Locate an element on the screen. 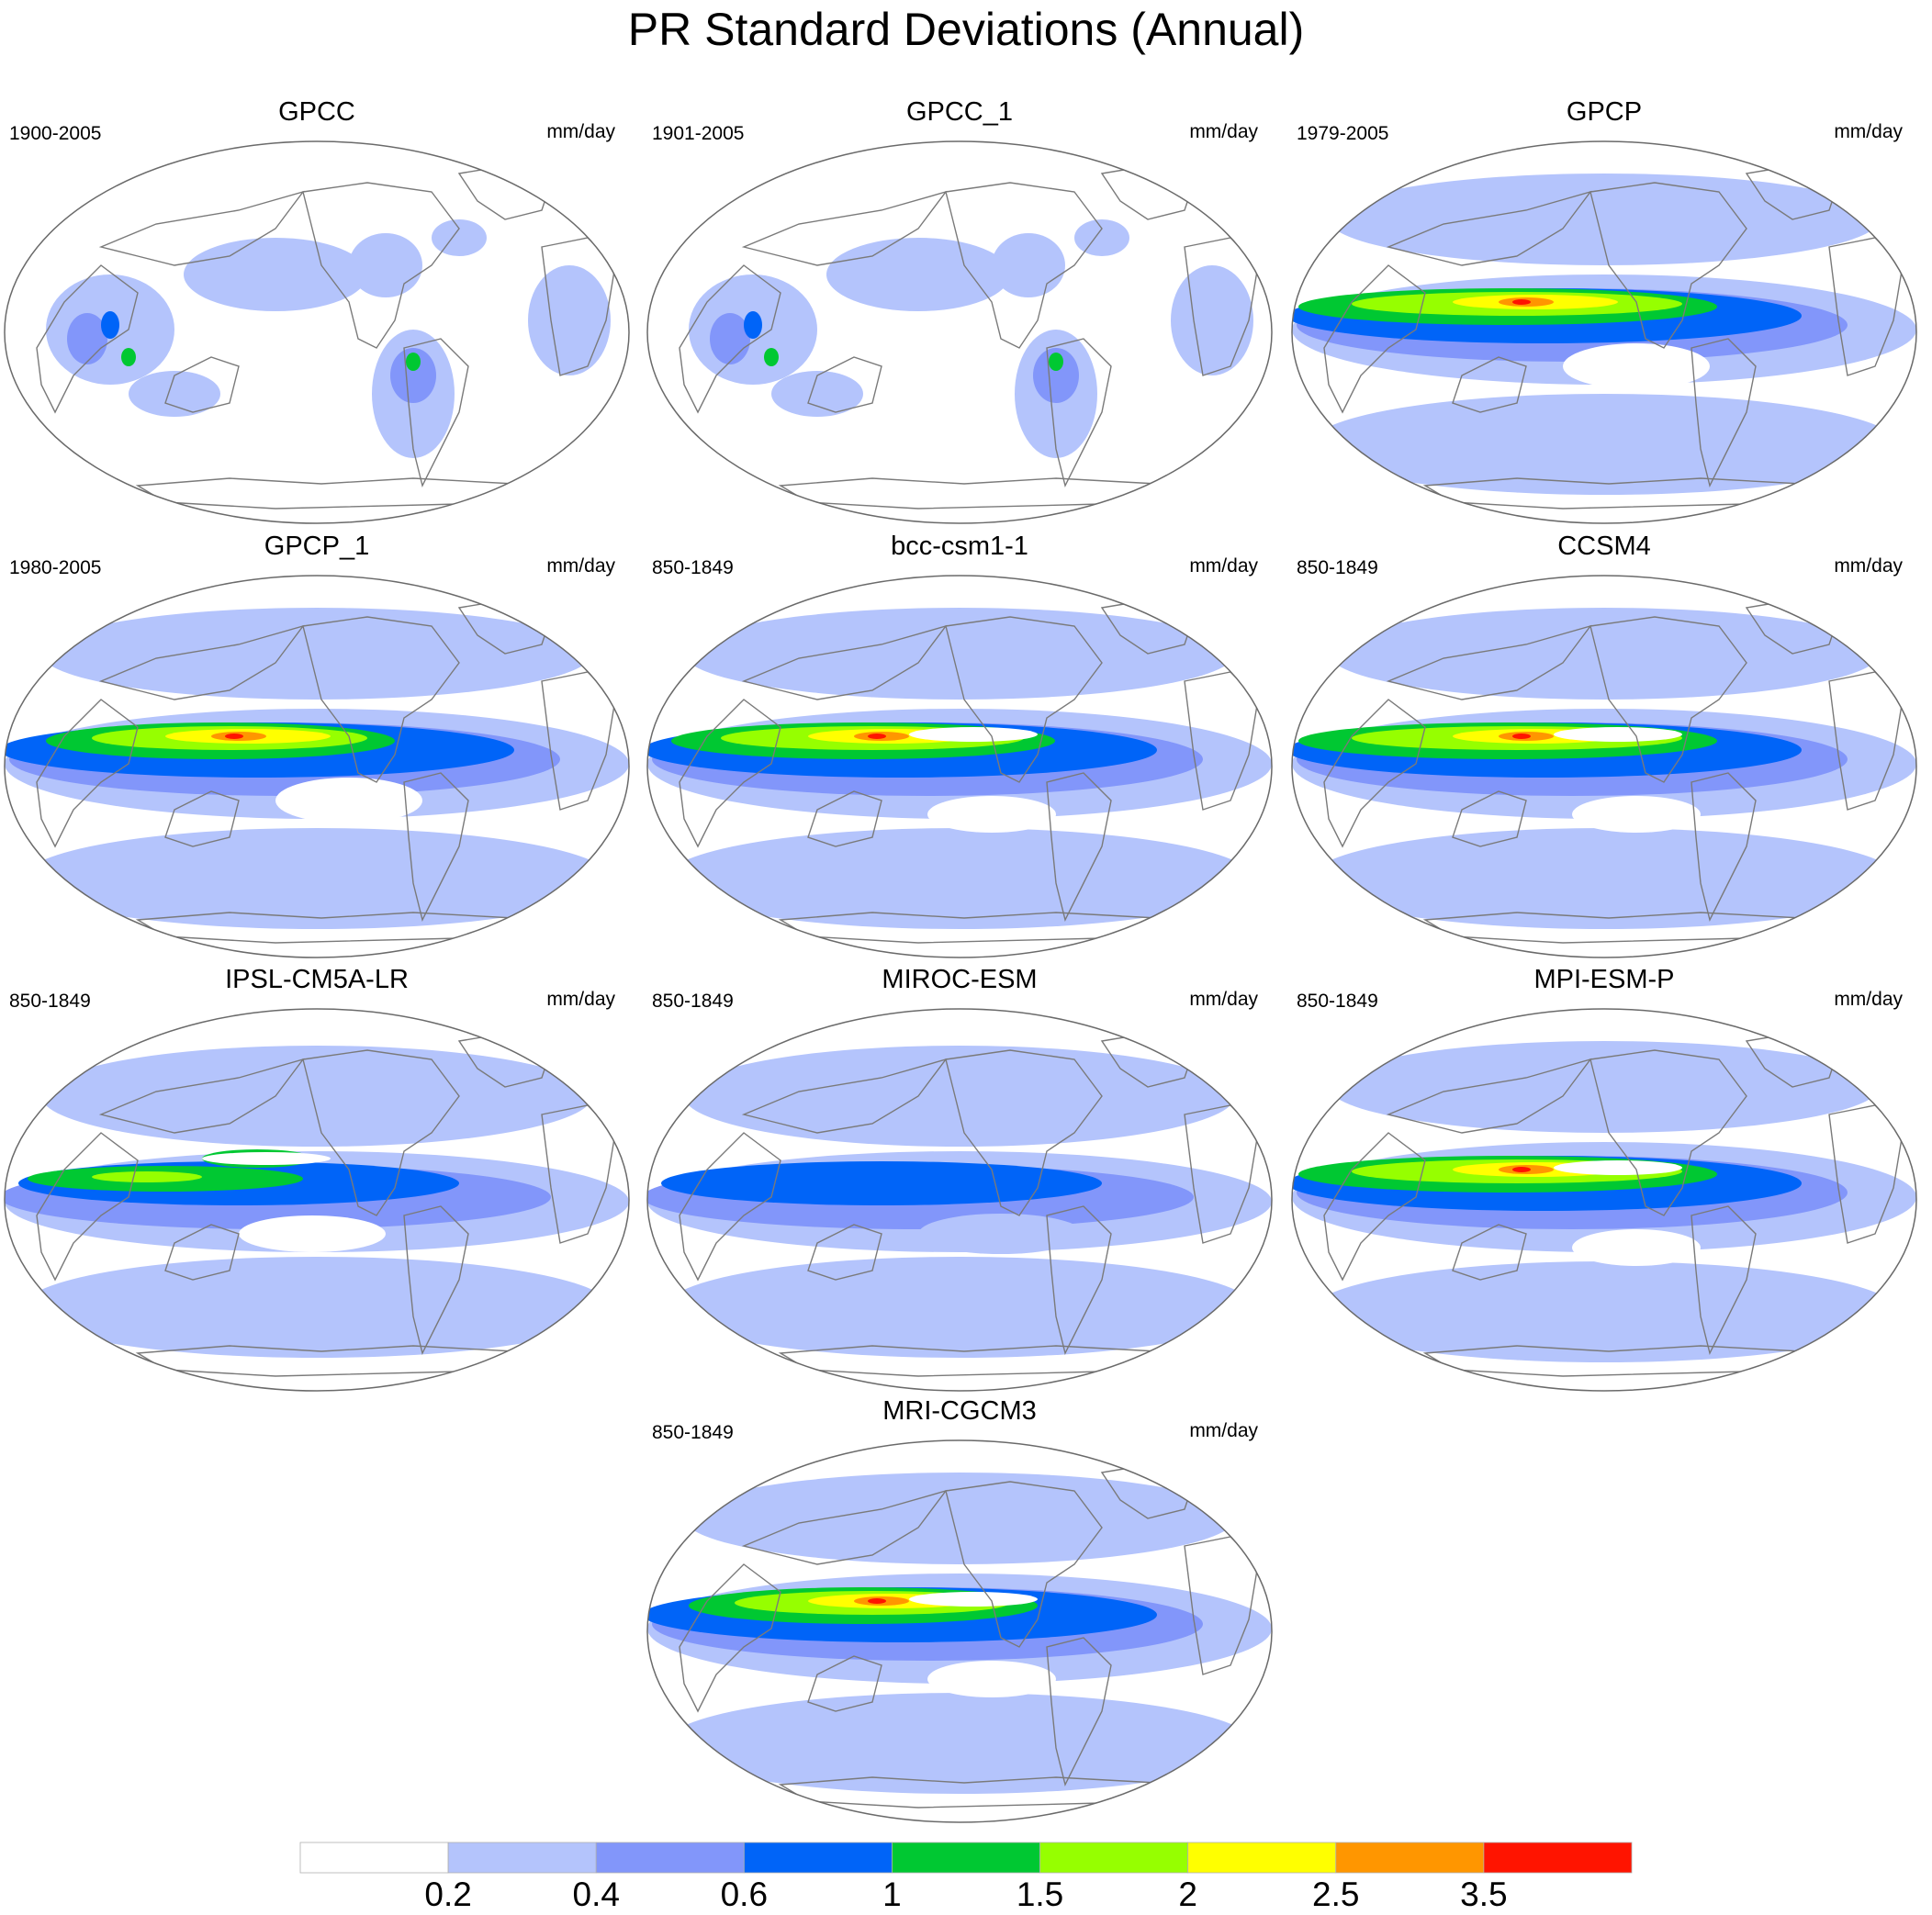 The height and width of the screenshot is (1915, 1932). panel-title: GPCC is located at coordinates (316, 112).